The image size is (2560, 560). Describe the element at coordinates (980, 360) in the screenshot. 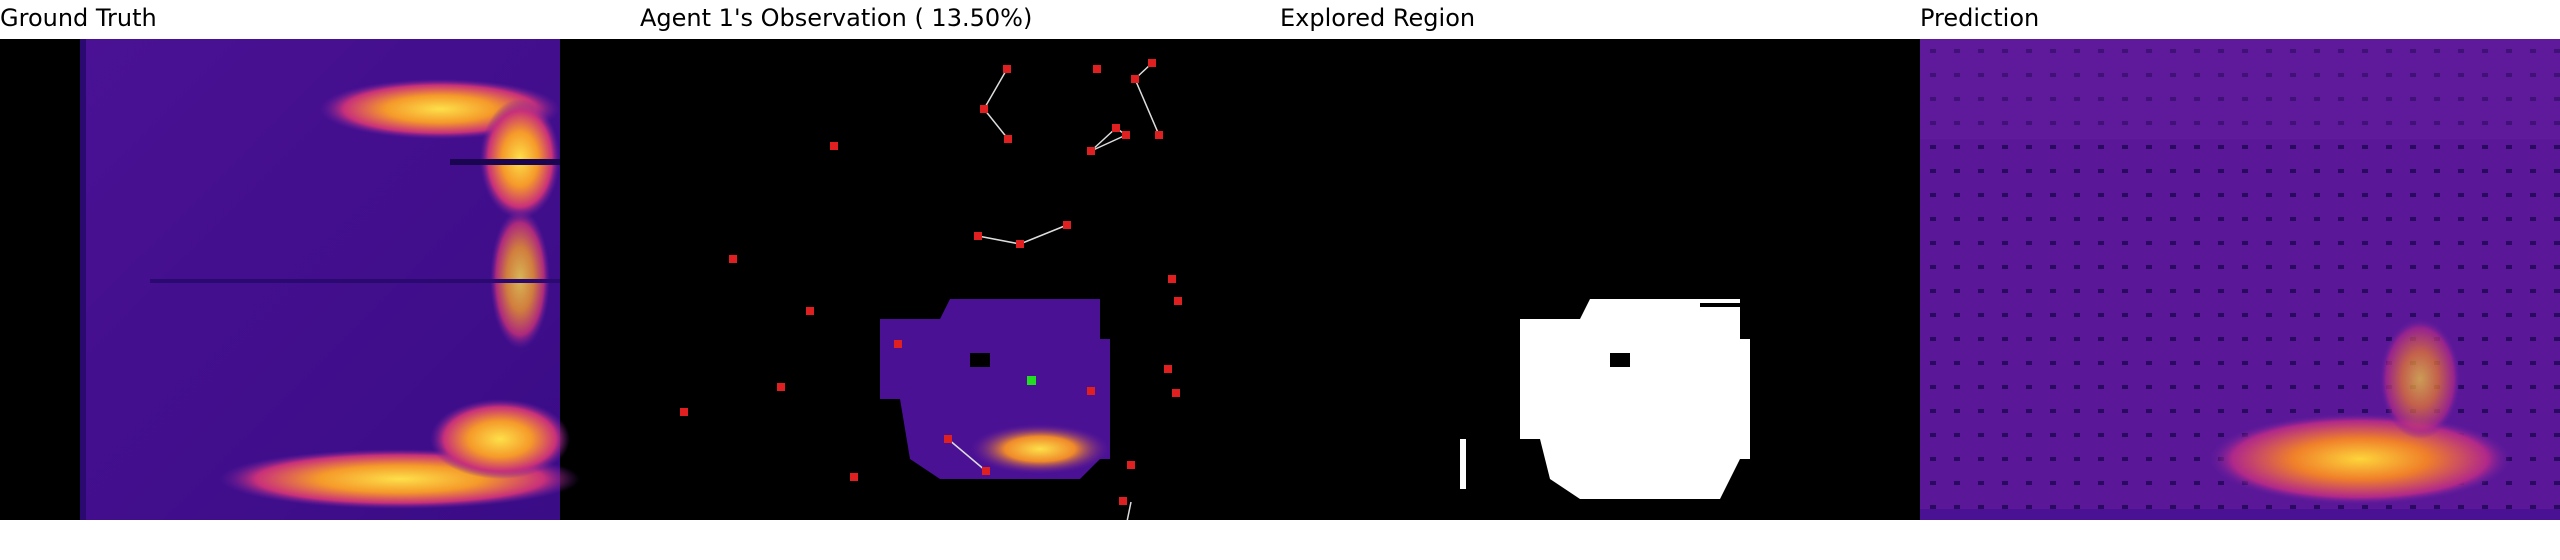

I see `unobserved-gap` at that location.